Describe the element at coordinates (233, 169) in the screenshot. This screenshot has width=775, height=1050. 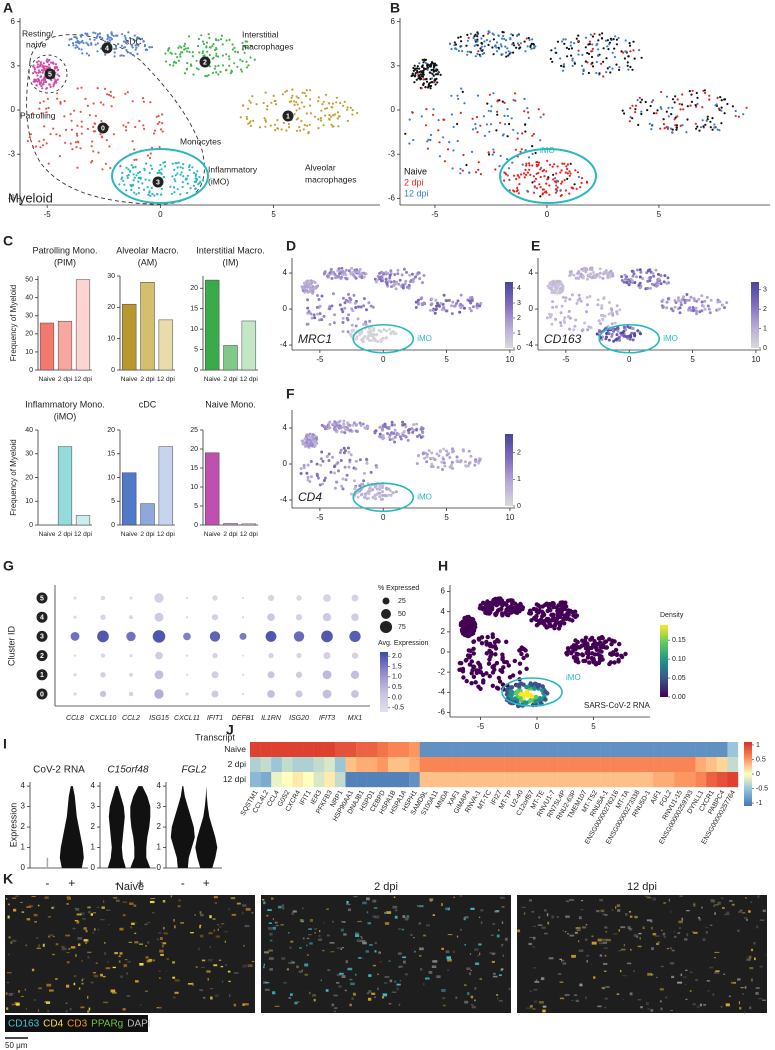
I see `cluster-annotation: Inflammatory` at that location.